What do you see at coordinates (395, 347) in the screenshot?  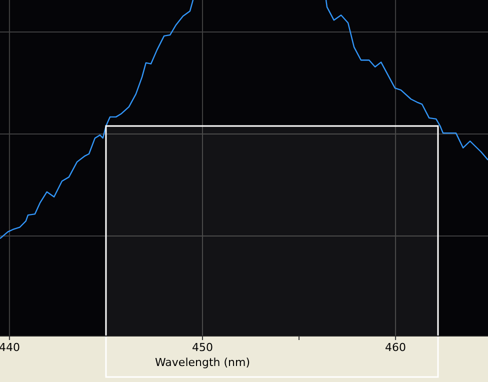 I see `x-tick-label: 460` at bounding box center [395, 347].